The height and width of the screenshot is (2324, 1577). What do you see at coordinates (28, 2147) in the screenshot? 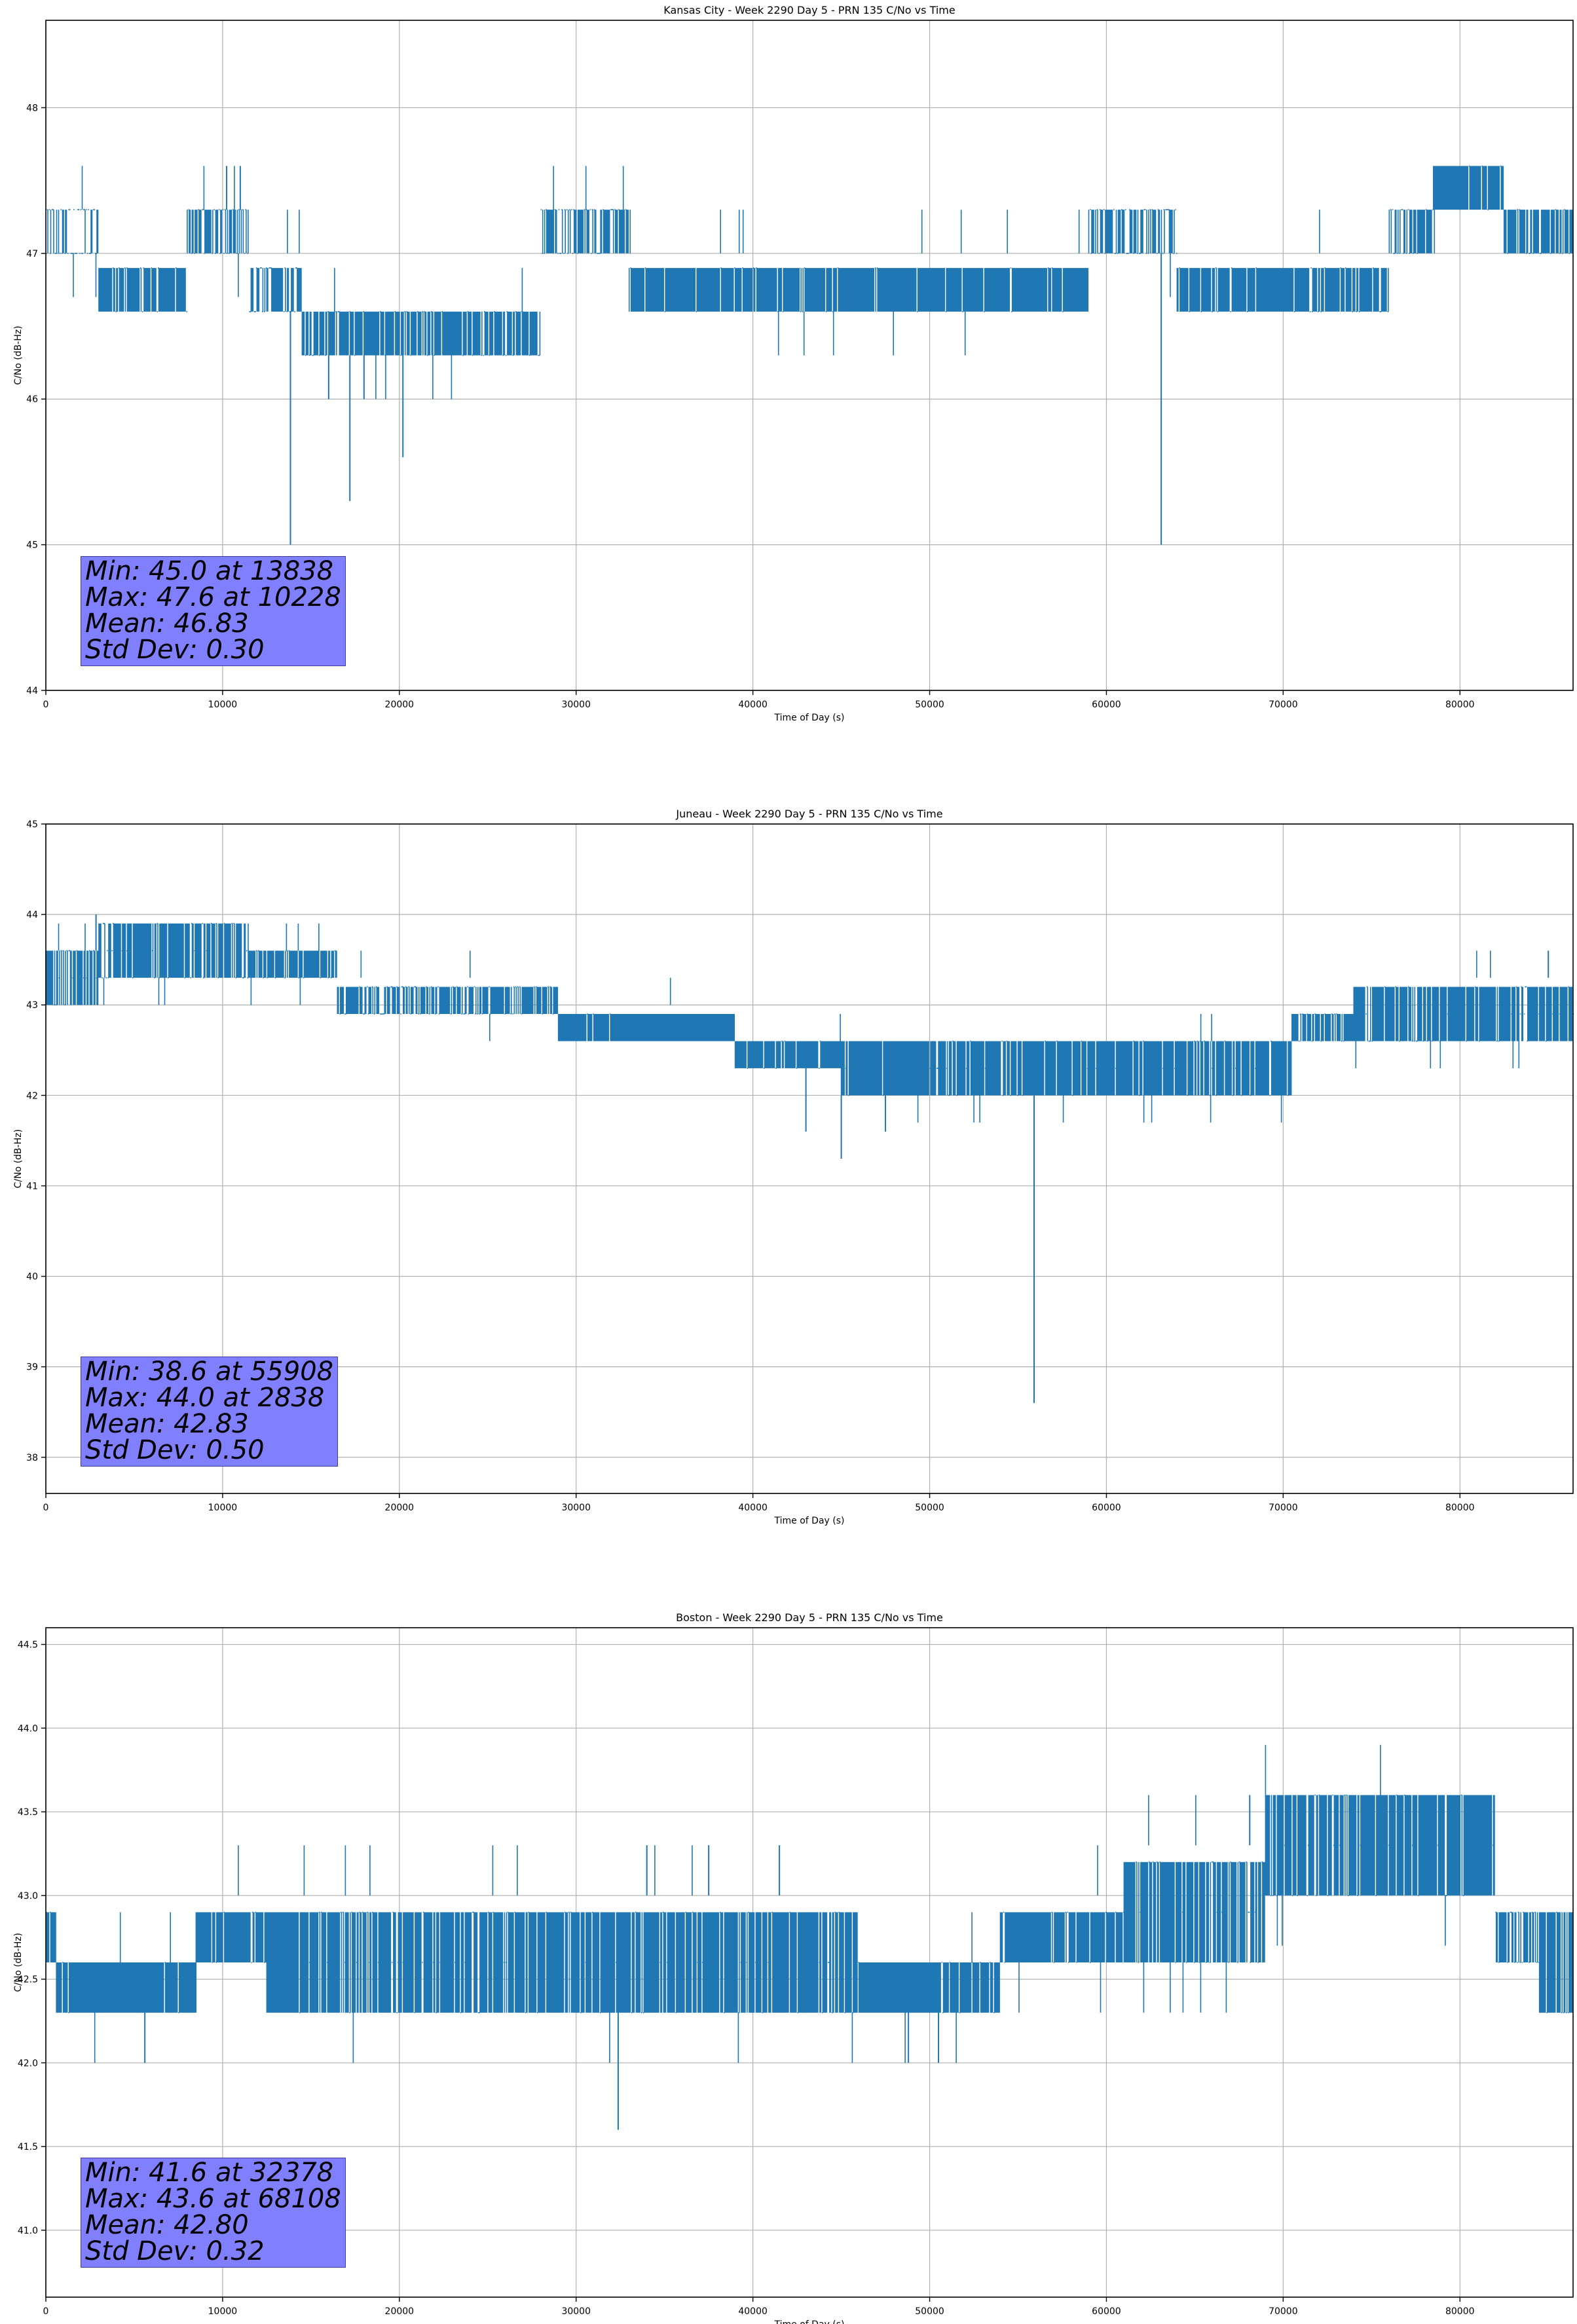
I see `y-tick-label: 41.5` at bounding box center [28, 2147].